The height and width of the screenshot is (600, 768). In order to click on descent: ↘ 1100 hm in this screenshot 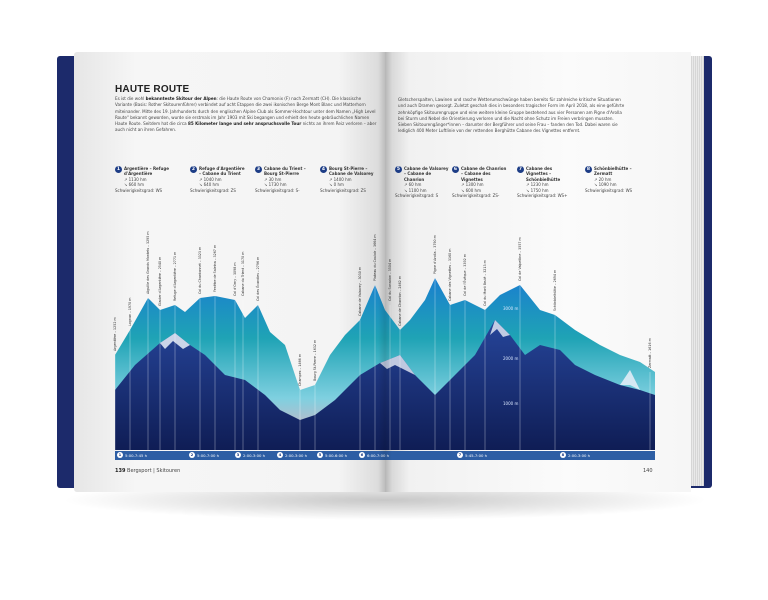, I will do `click(415, 190)`.